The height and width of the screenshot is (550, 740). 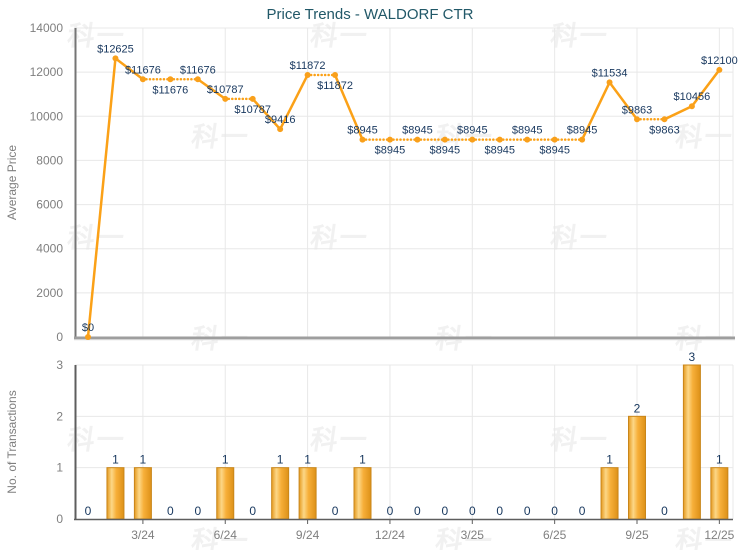 I want to click on y-tick-label: 6000, so click(x=49, y=205).